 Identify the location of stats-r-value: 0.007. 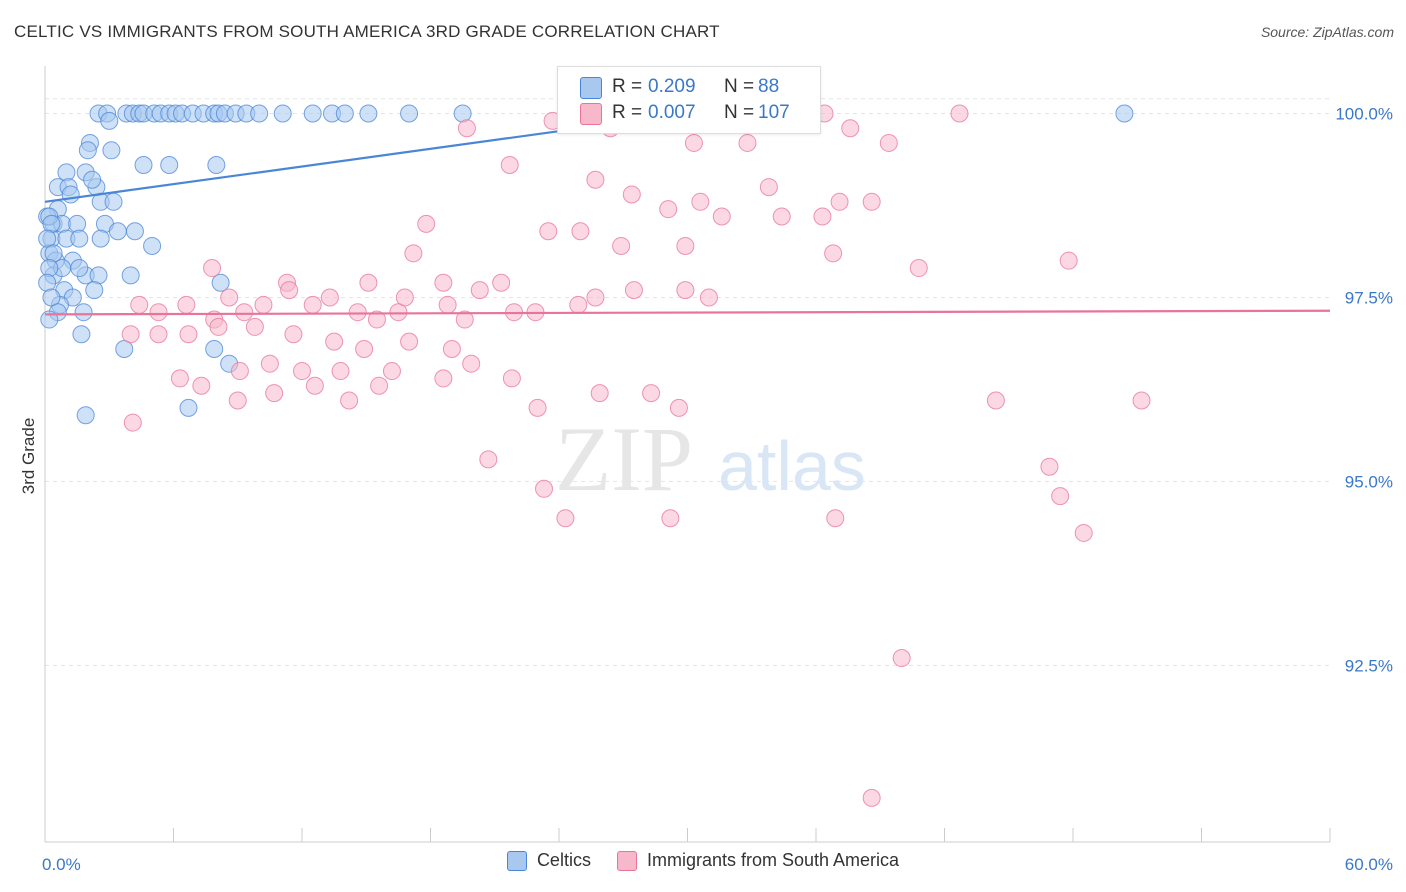
(672, 112).